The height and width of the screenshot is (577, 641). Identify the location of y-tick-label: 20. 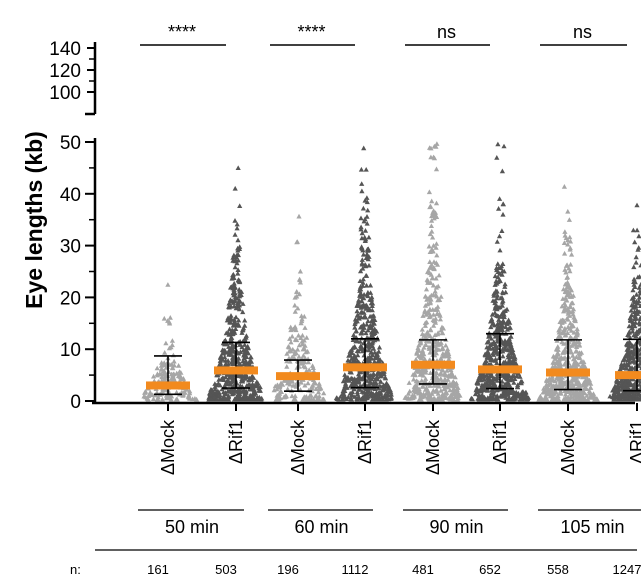
(70, 298).